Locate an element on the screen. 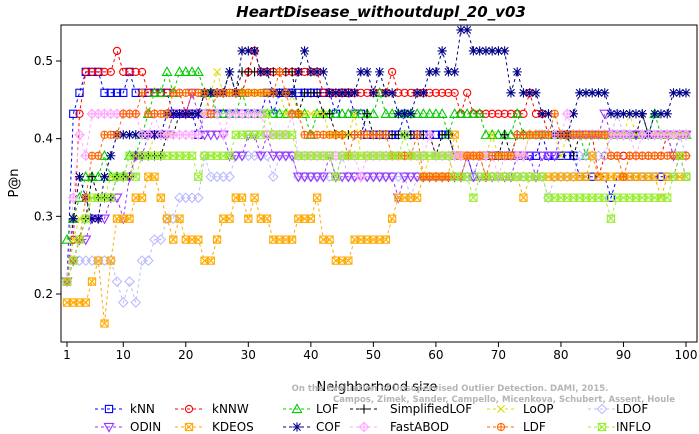  legend-label: SimplifiedLOF is located at coordinates (431, 409).